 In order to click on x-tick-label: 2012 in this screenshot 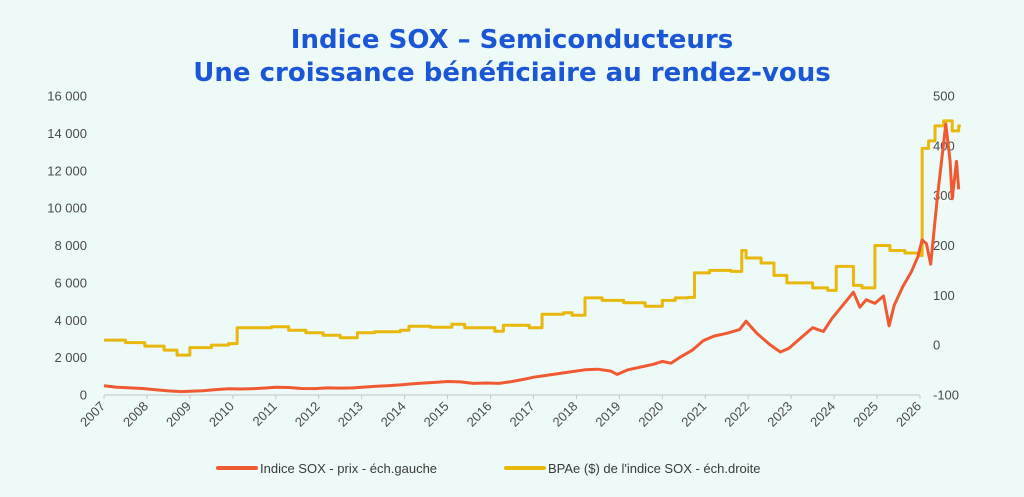, I will do `click(307, 414)`.